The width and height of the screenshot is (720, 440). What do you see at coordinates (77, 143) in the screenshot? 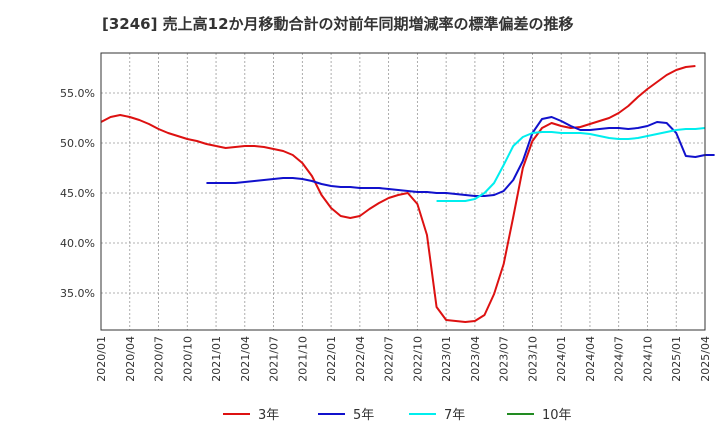
I see `y-tick-label: 50.0%` at bounding box center [77, 143].